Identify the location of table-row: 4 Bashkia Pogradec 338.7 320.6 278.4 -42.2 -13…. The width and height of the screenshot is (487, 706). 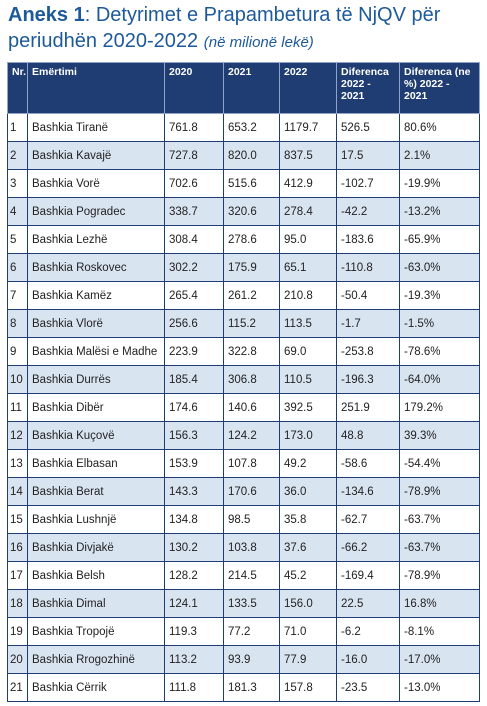
(243, 211).